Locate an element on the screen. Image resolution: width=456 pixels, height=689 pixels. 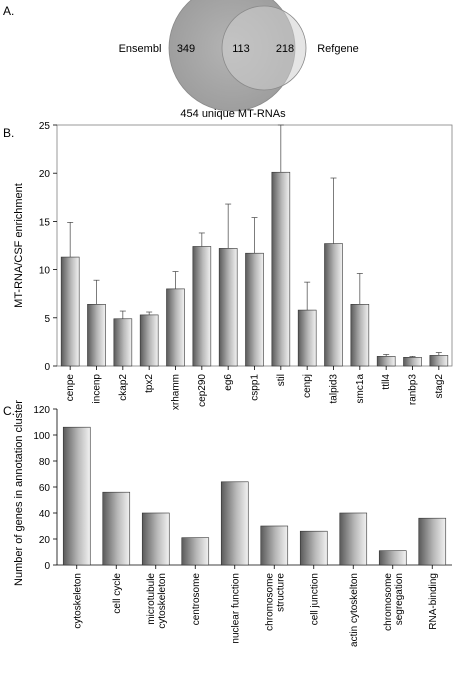
x-tick-label-c: nuclear function is located at coordinates (235, 608).